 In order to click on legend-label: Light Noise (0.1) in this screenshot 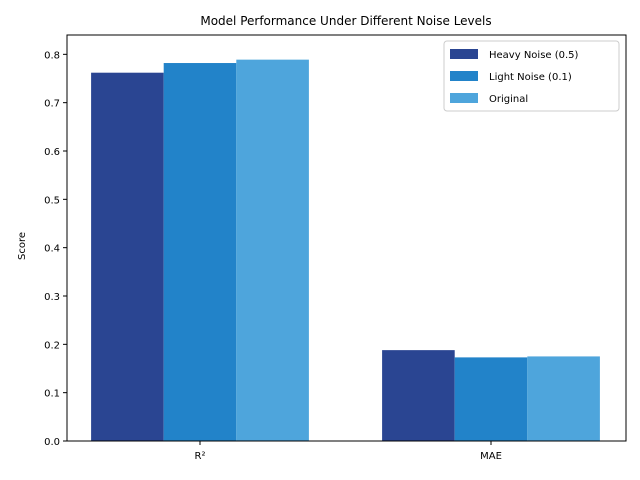, I will do `click(530, 77)`.